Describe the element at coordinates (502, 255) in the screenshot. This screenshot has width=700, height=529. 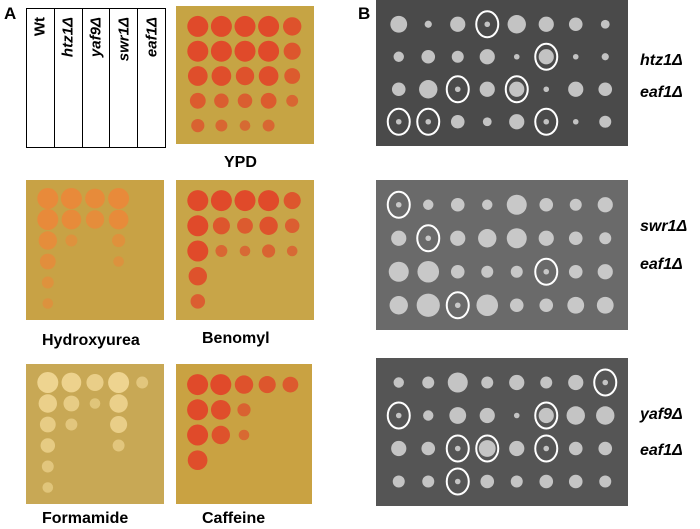
I see `tetrad-plate-swr1-eaf1` at that location.